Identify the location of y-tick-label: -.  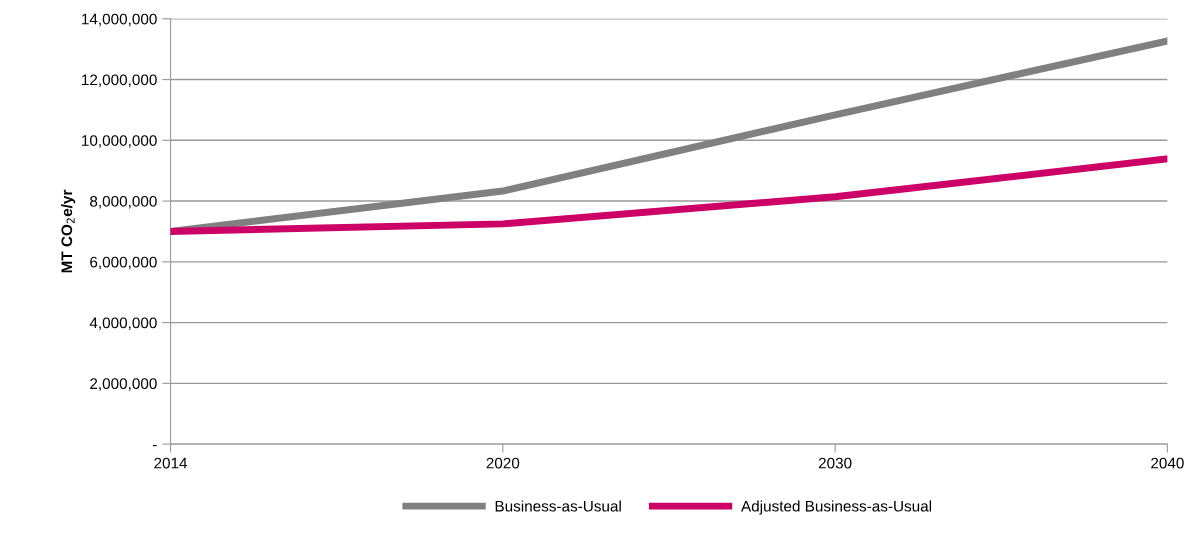
(154, 445).